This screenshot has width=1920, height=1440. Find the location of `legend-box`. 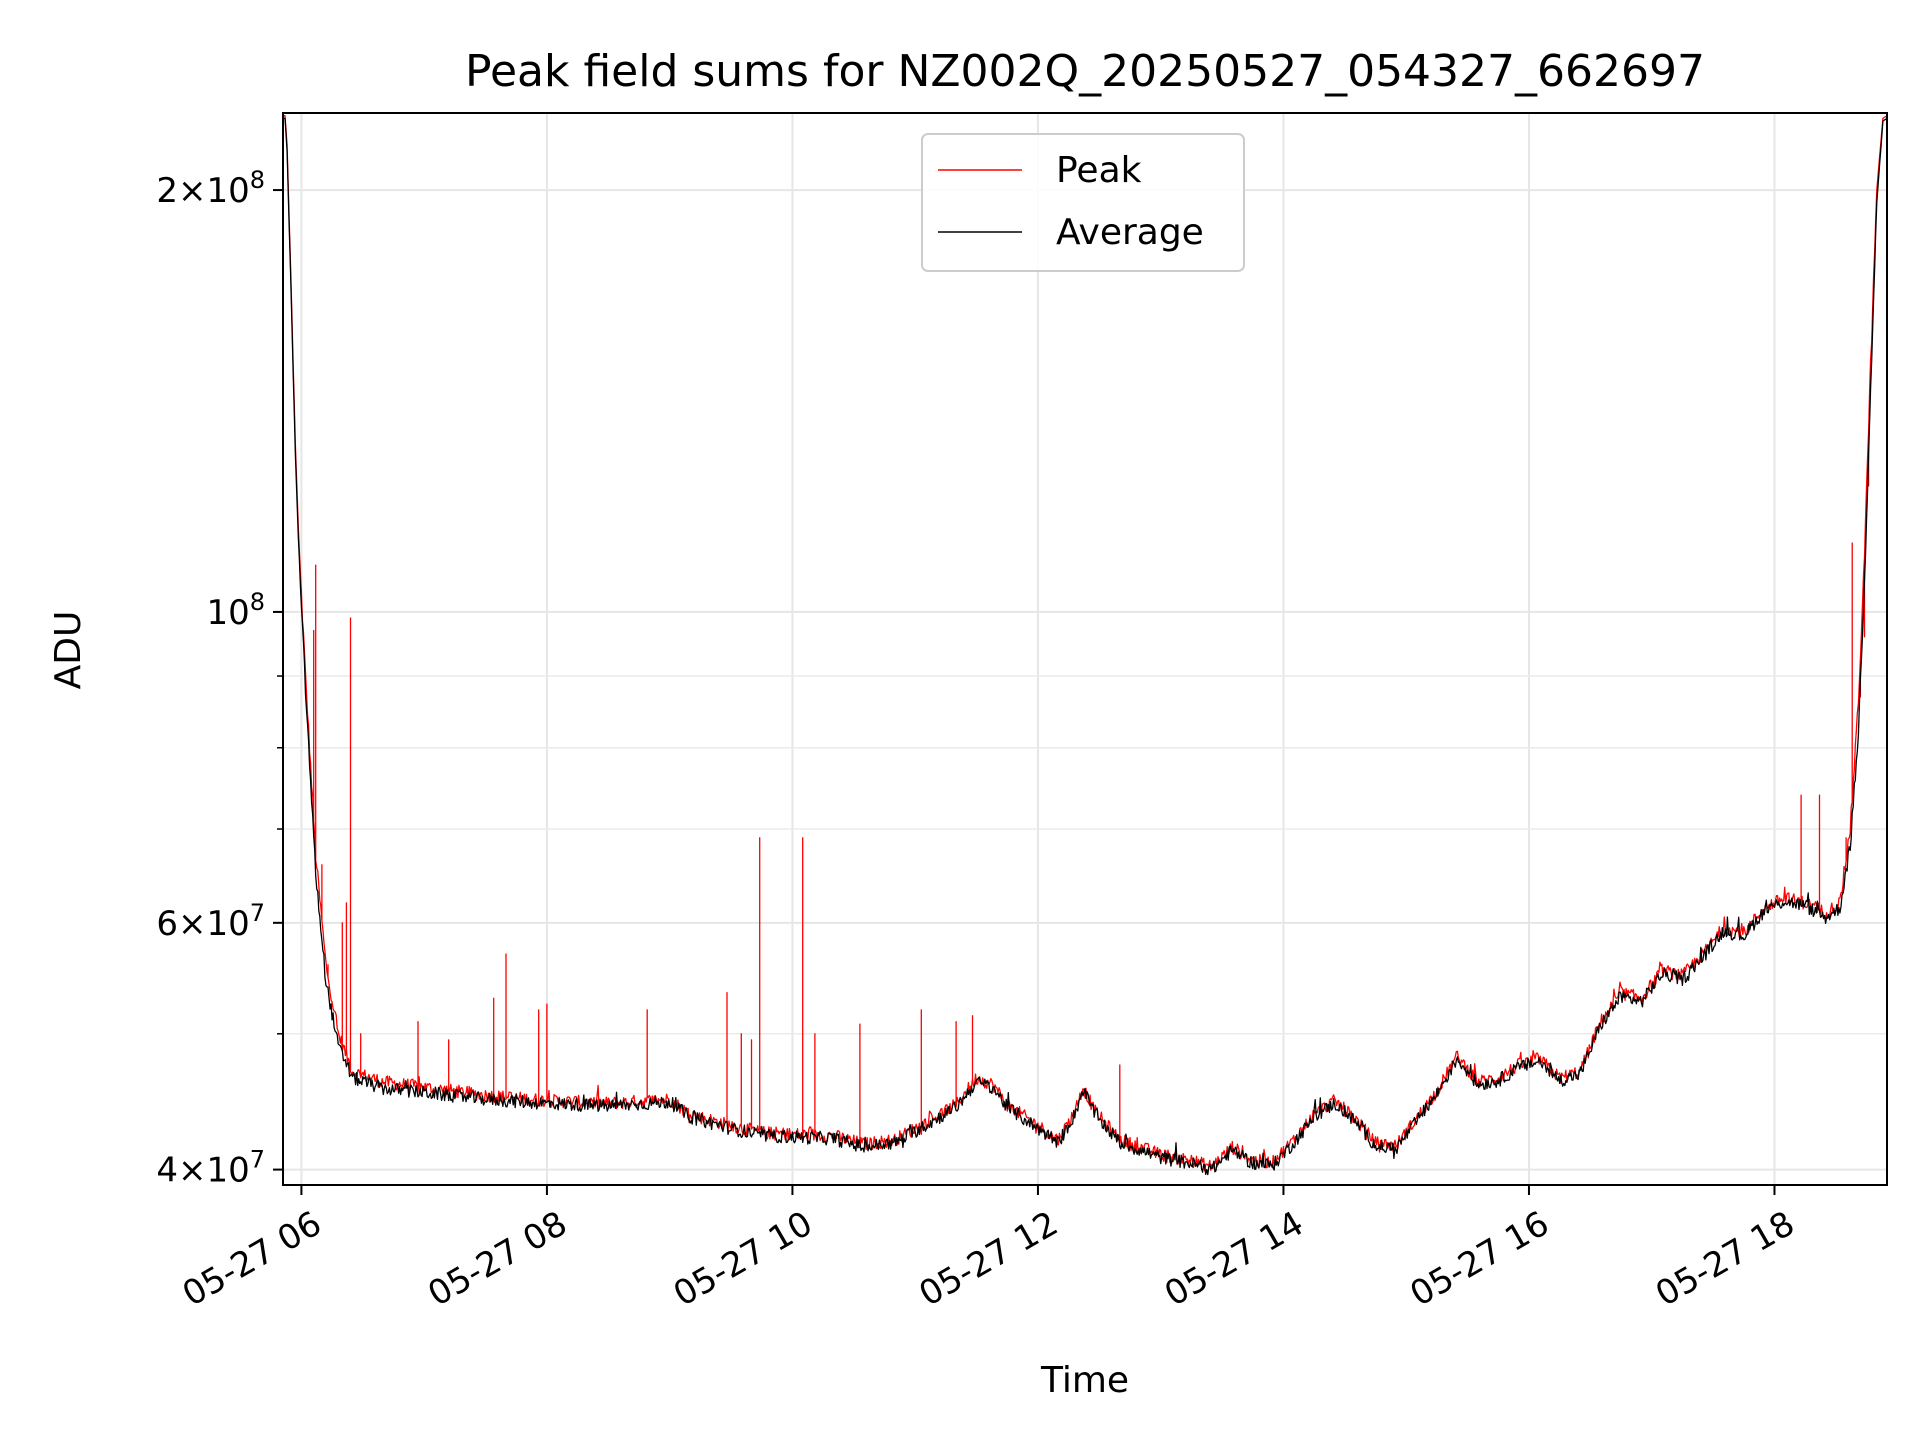

legend-box is located at coordinates (1083, 202).